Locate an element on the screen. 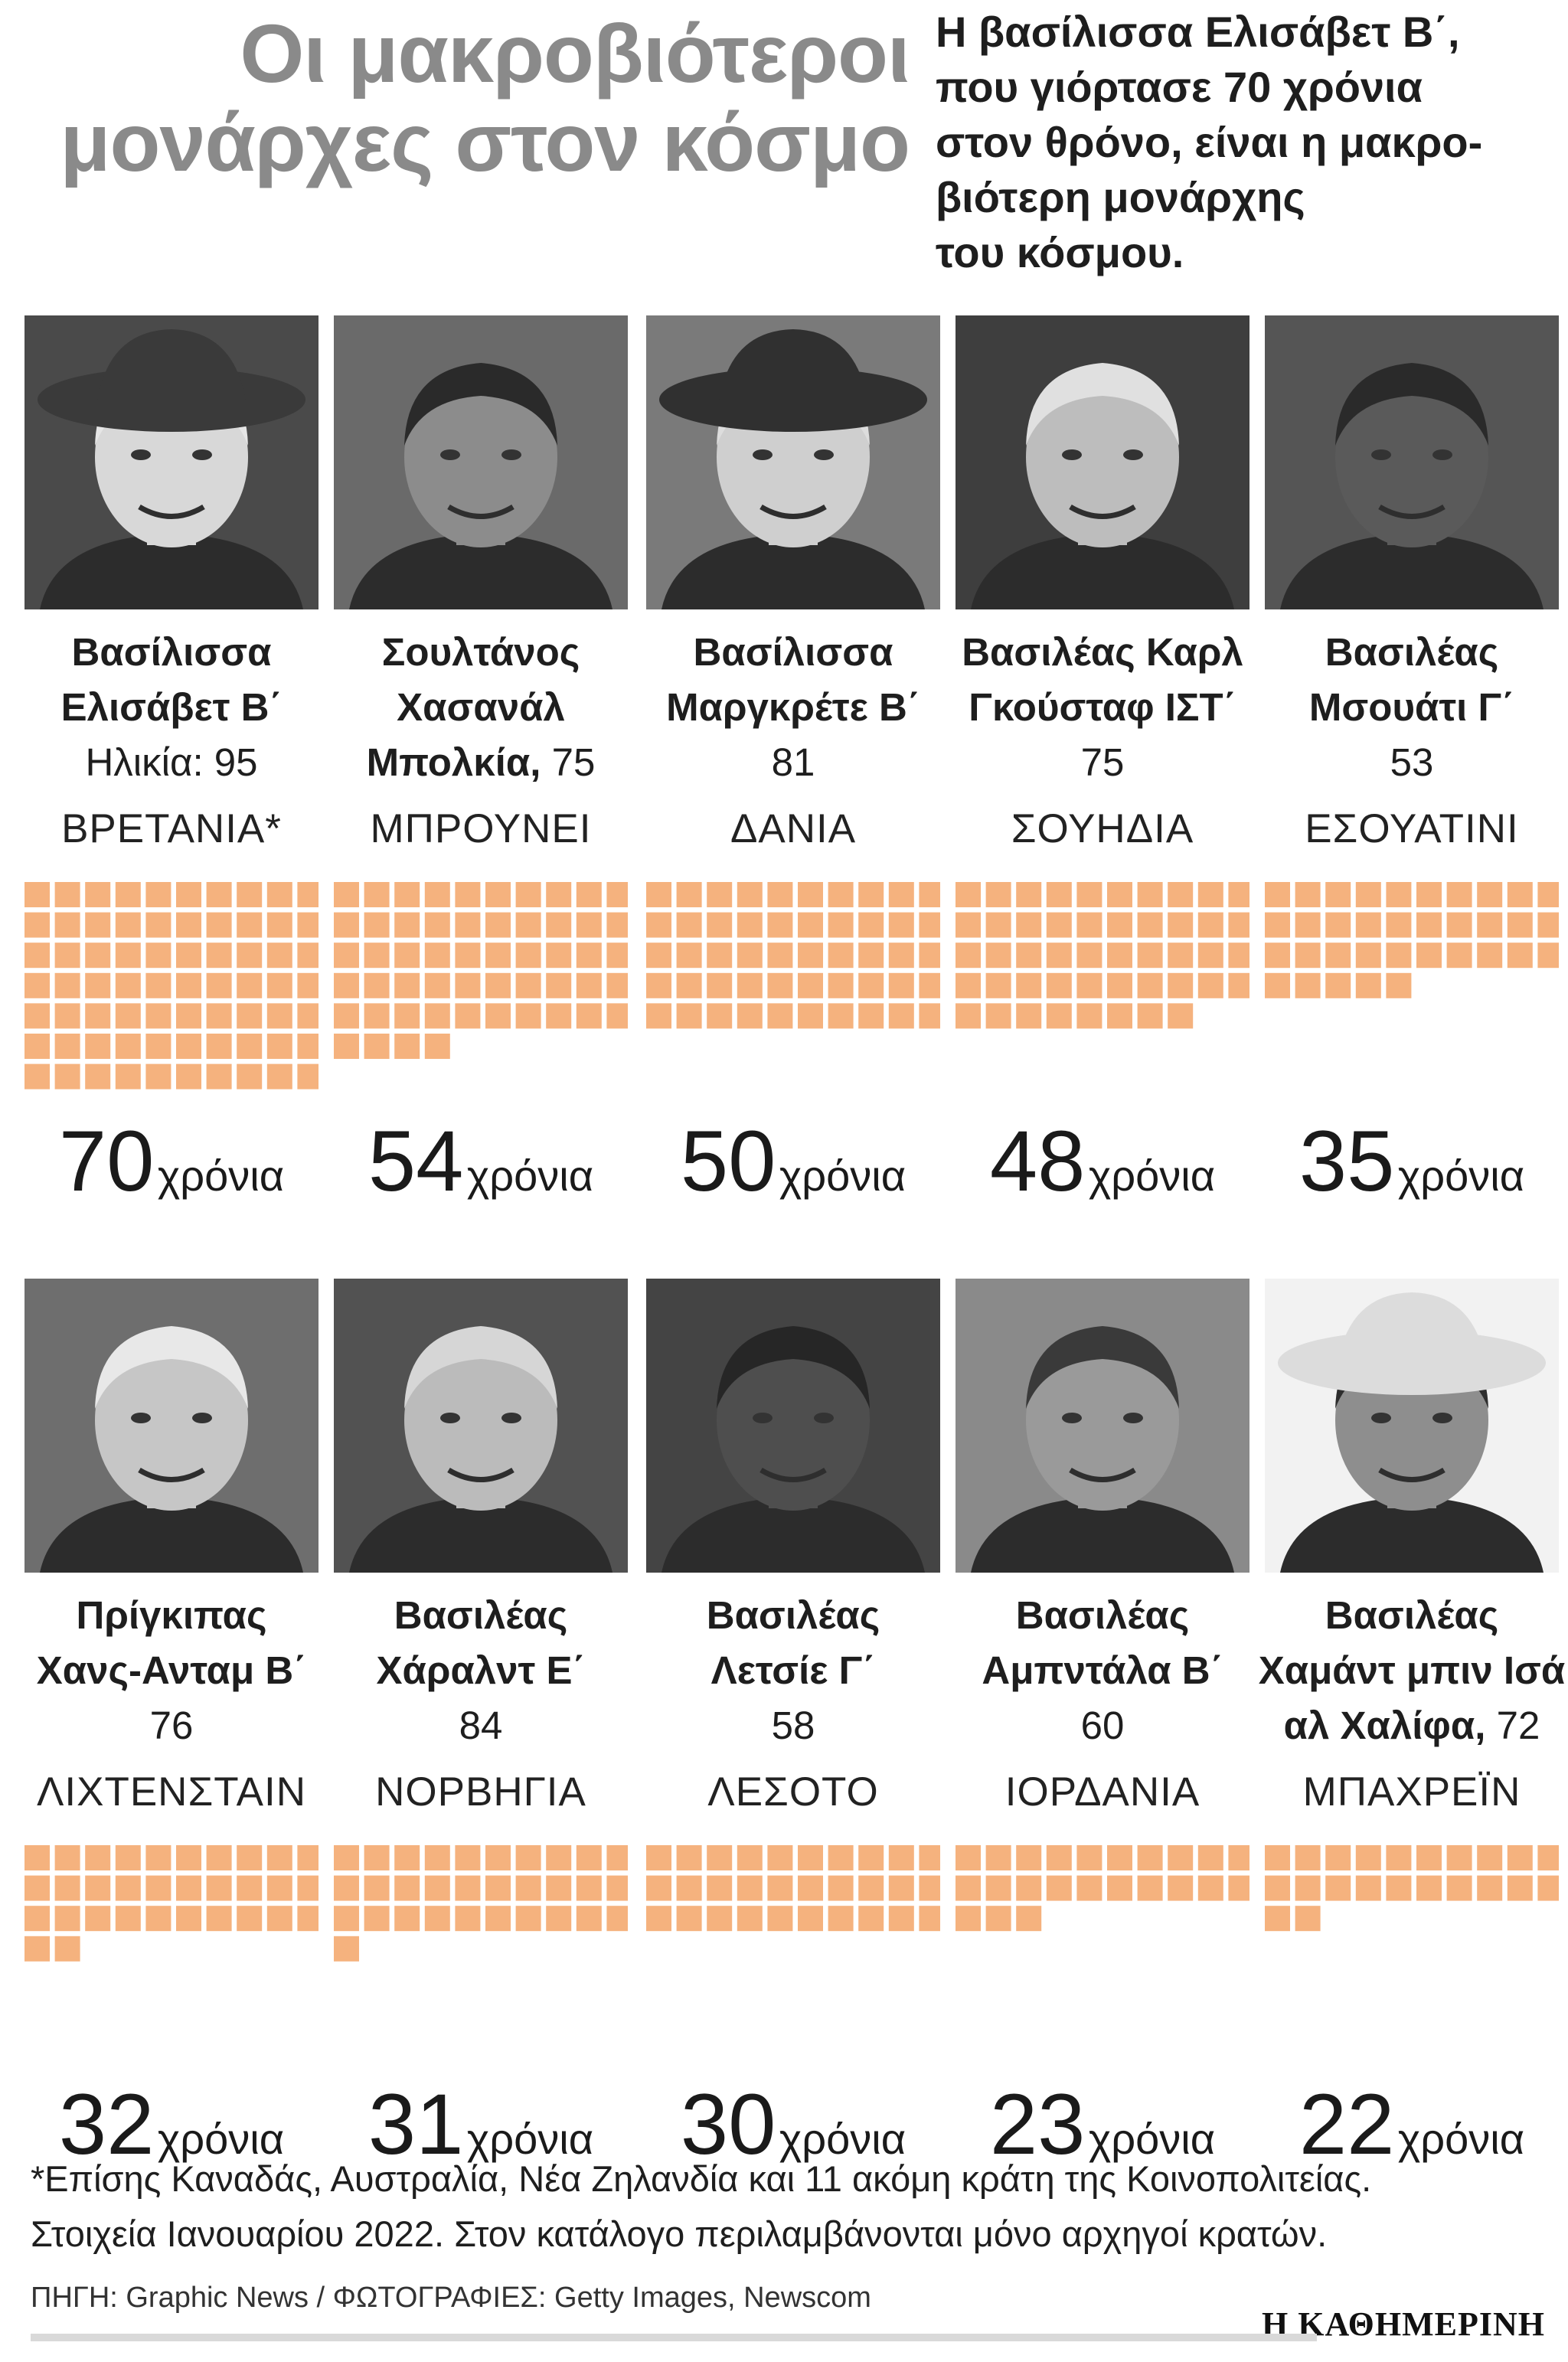 The height and width of the screenshot is (2362, 1568). age-prefix: Ηλικία: is located at coordinates (149, 762).